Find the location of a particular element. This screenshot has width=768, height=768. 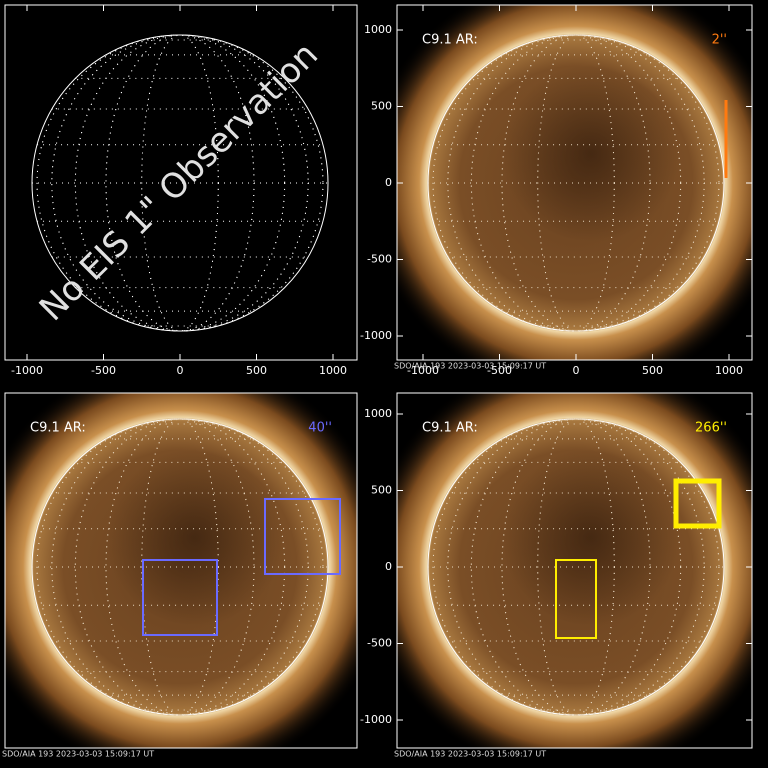

overlay-text: No EIS 1" Observation is located at coordinates (179, 182).